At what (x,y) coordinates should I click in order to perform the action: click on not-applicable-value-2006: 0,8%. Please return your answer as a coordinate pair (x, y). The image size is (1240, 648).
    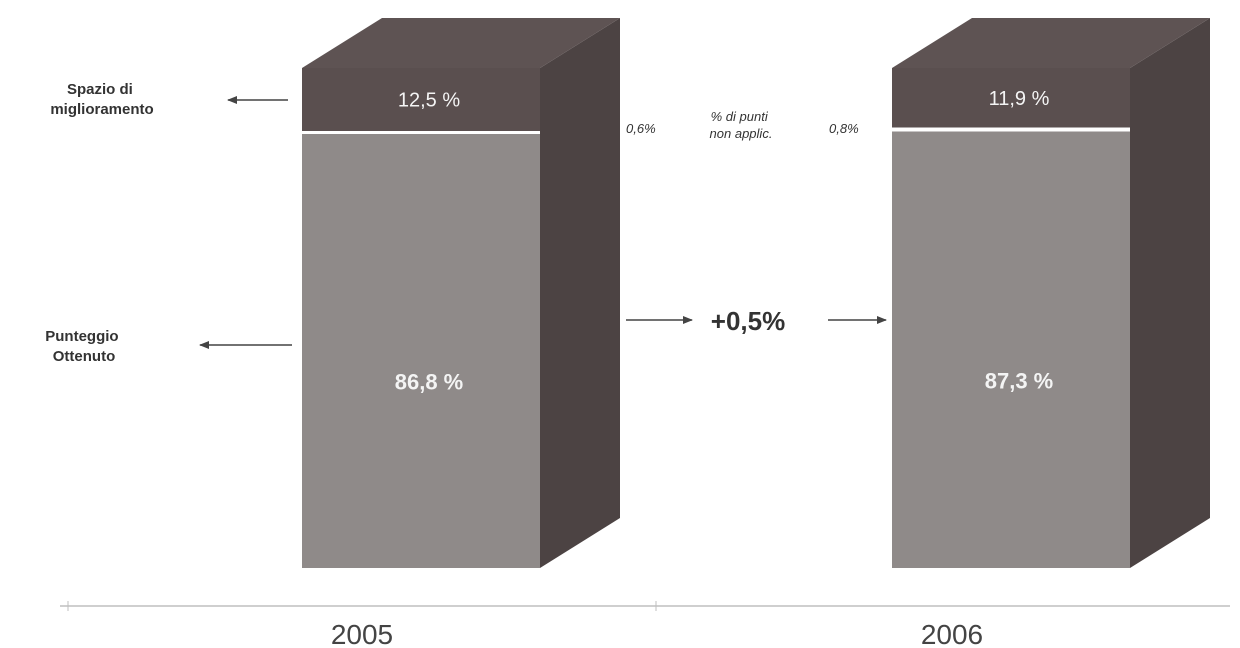
    Looking at the image, I should click on (844, 128).